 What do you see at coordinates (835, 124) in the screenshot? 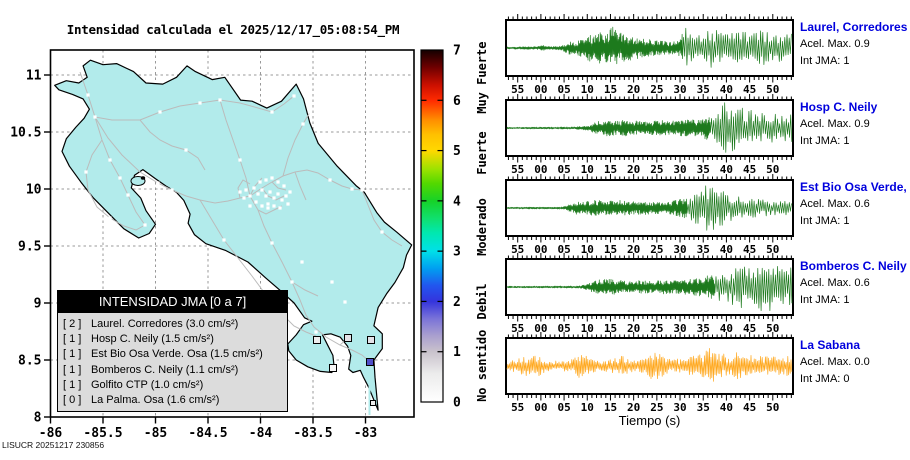
I see `station-acel-max: Acel. Max. 0.9` at bounding box center [835, 124].